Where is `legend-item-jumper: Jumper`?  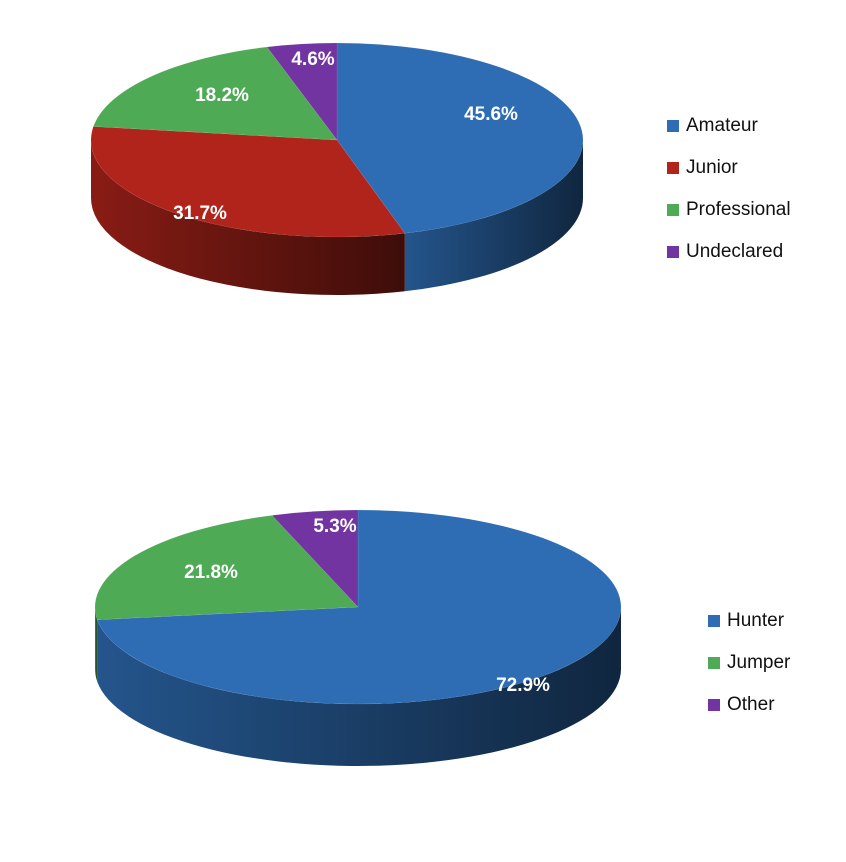
legend-item-jumper: Jumper is located at coordinates (749, 663).